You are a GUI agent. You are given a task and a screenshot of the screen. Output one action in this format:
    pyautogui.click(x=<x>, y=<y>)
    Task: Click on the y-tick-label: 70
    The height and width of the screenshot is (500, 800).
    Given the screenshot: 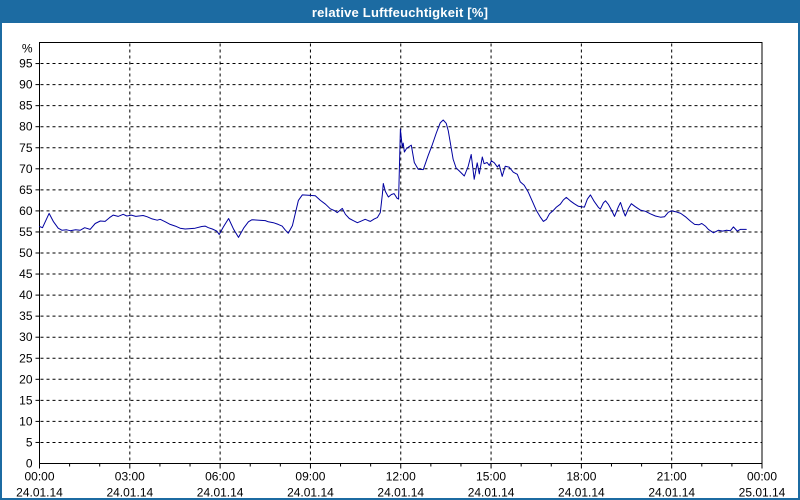 What is the action you would take?
    pyautogui.click(x=26, y=169)
    